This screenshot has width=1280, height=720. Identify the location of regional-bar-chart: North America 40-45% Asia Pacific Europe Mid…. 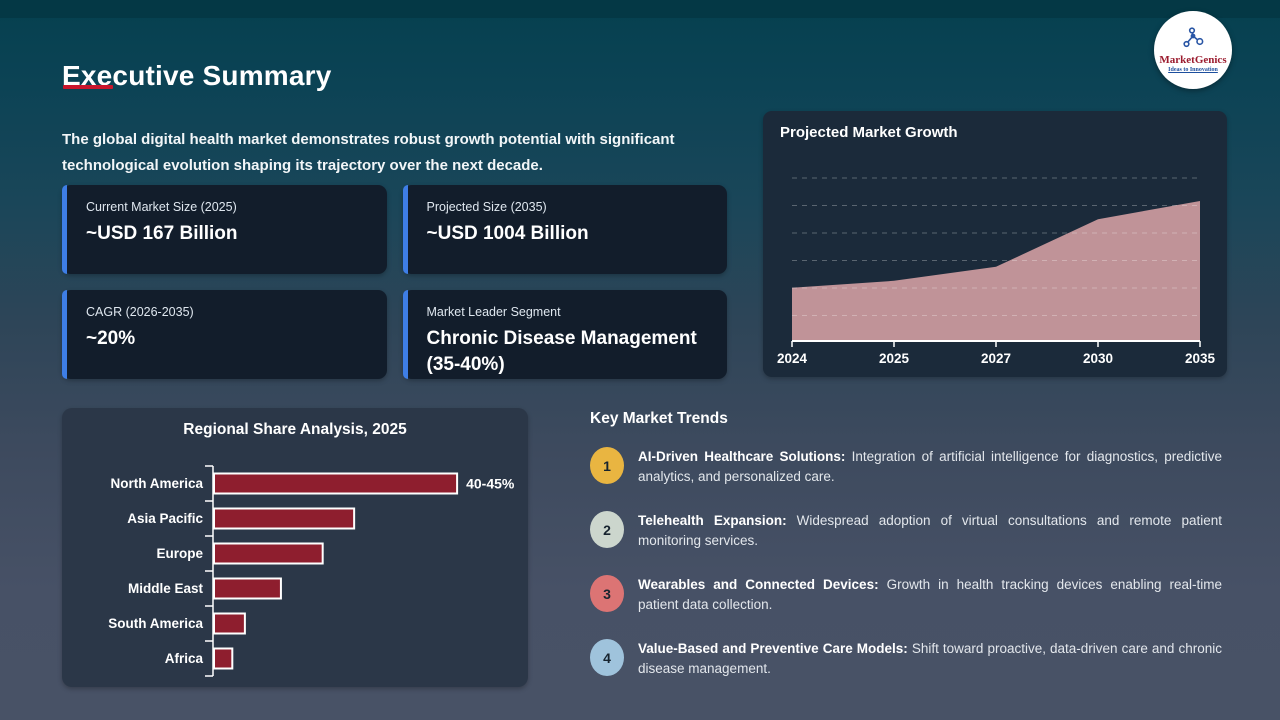
(311, 571).